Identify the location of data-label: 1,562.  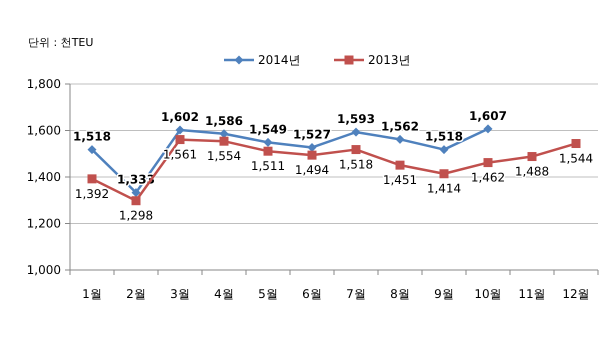
(400, 126).